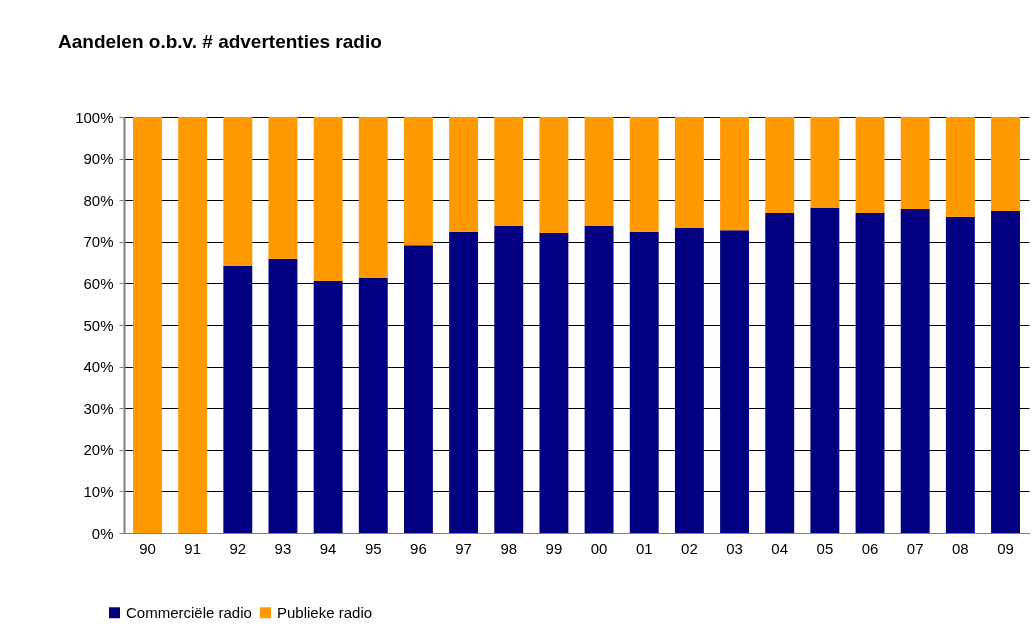 The height and width of the screenshot is (636, 1034). Describe the element at coordinates (825, 548) in the screenshot. I see `x-tick-label: 05` at that location.